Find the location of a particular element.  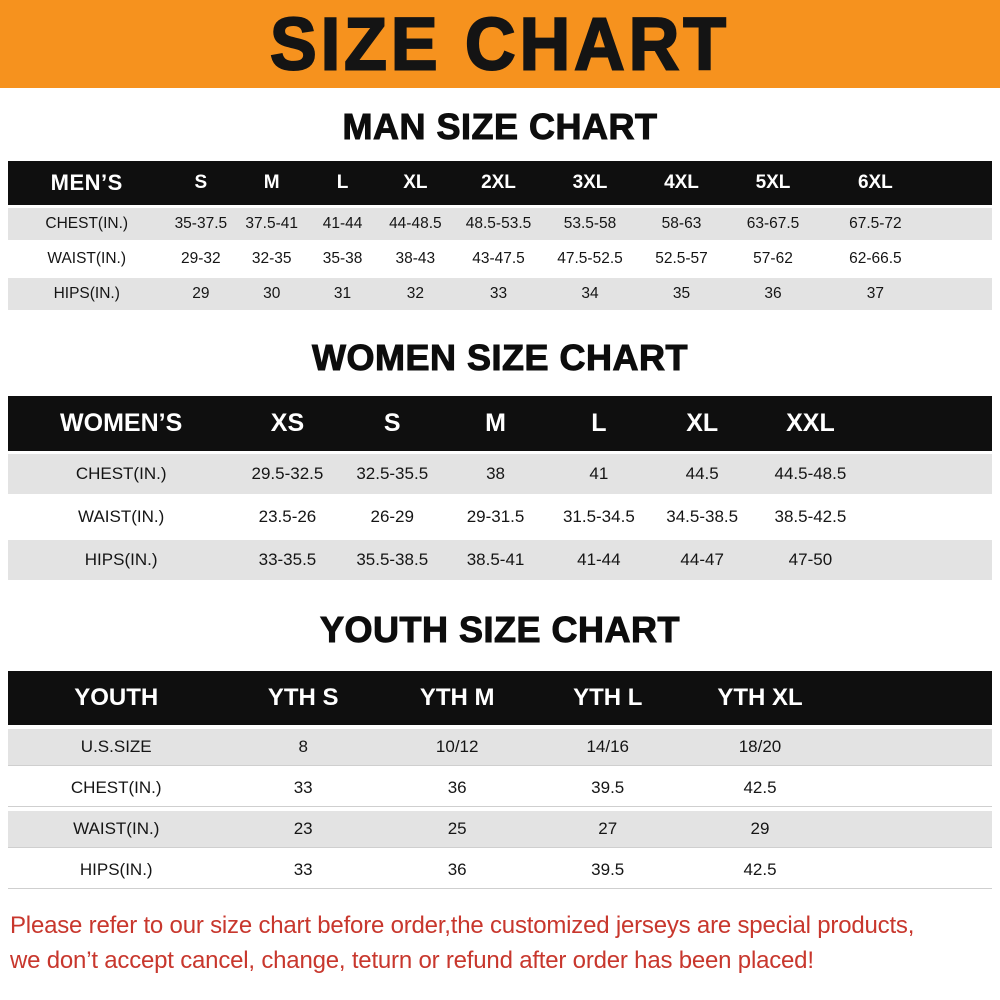

table-title-cell: MEN’S is located at coordinates (87, 183).